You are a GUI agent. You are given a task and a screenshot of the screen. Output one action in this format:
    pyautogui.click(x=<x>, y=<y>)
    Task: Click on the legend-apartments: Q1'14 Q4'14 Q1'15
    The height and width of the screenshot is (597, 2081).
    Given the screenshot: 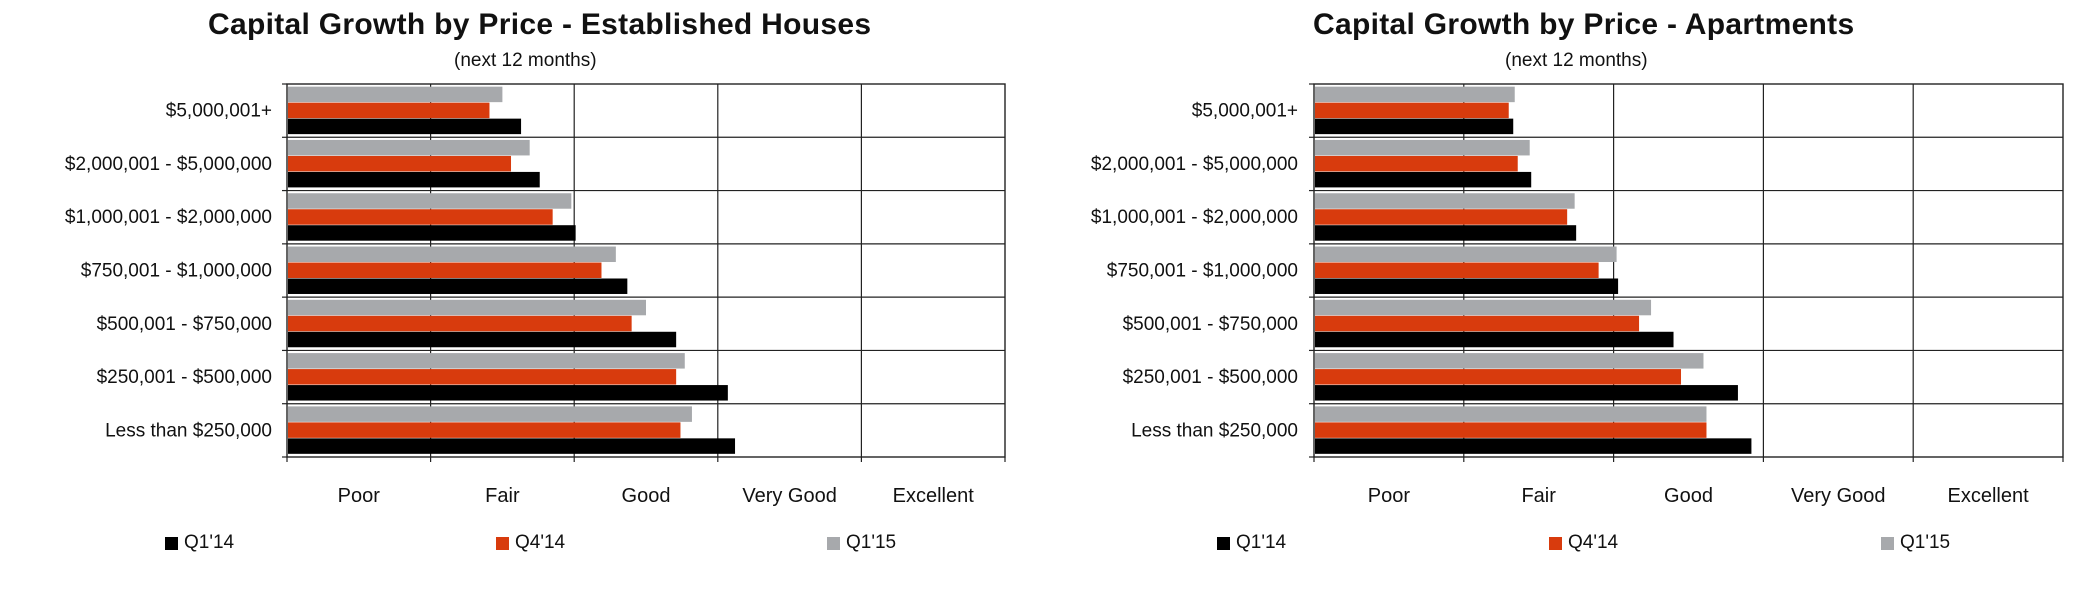 What is the action you would take?
    pyautogui.click(x=1560, y=547)
    